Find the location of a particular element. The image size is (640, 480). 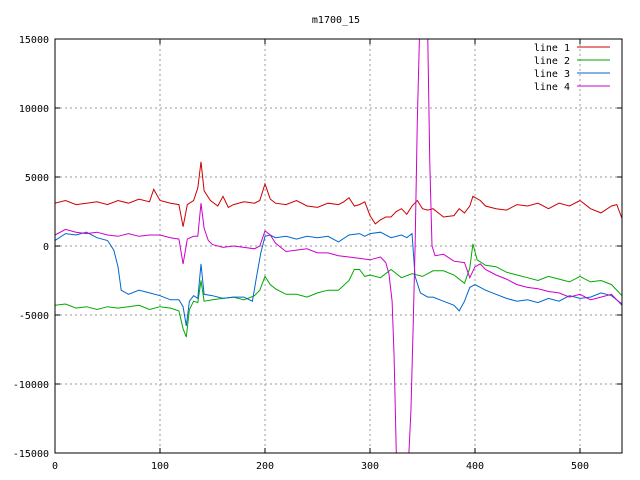

x-tick-label: 500 is located at coordinates (580, 466).